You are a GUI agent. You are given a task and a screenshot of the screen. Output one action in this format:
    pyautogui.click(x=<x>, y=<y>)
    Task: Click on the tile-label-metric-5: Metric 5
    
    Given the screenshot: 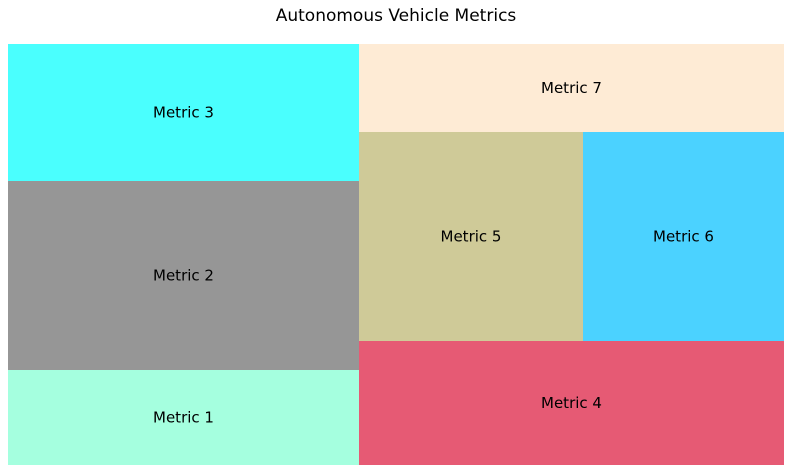 What is the action you would take?
    pyautogui.click(x=471, y=237)
    